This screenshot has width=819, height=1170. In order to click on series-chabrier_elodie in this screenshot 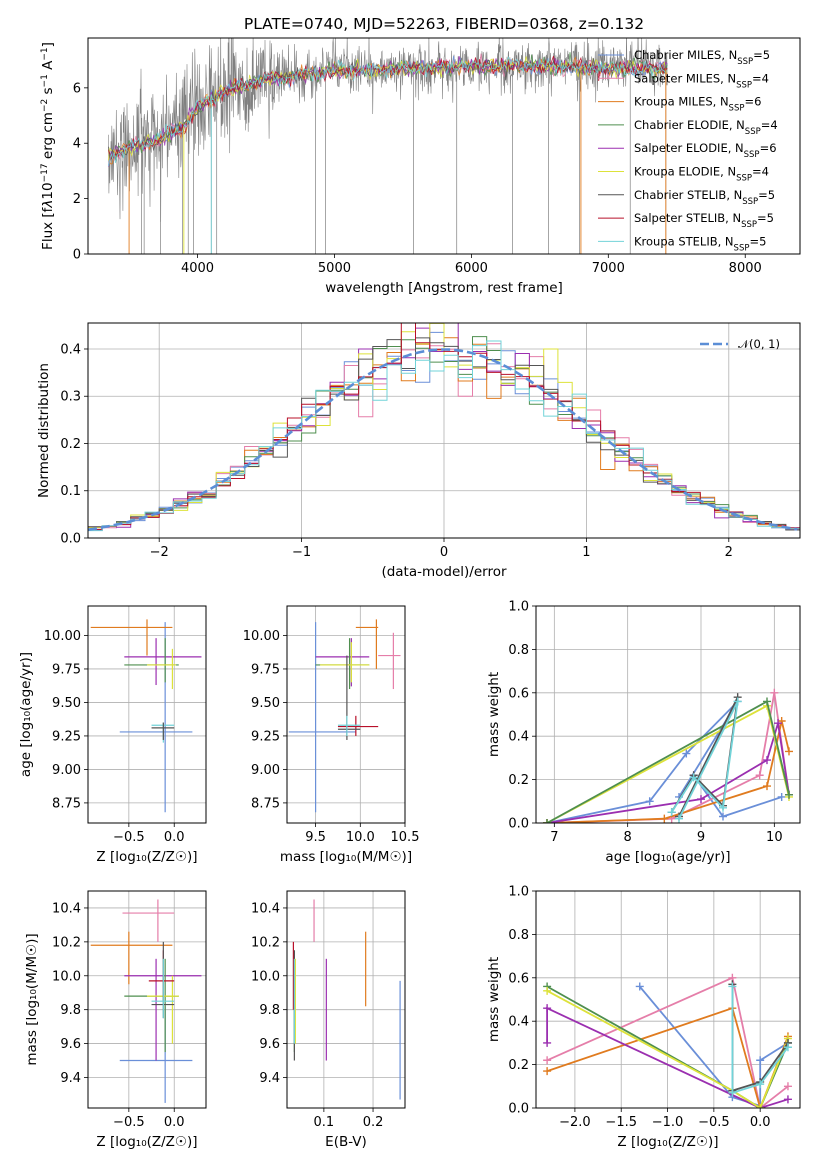, I will do `click(668, 760)`.